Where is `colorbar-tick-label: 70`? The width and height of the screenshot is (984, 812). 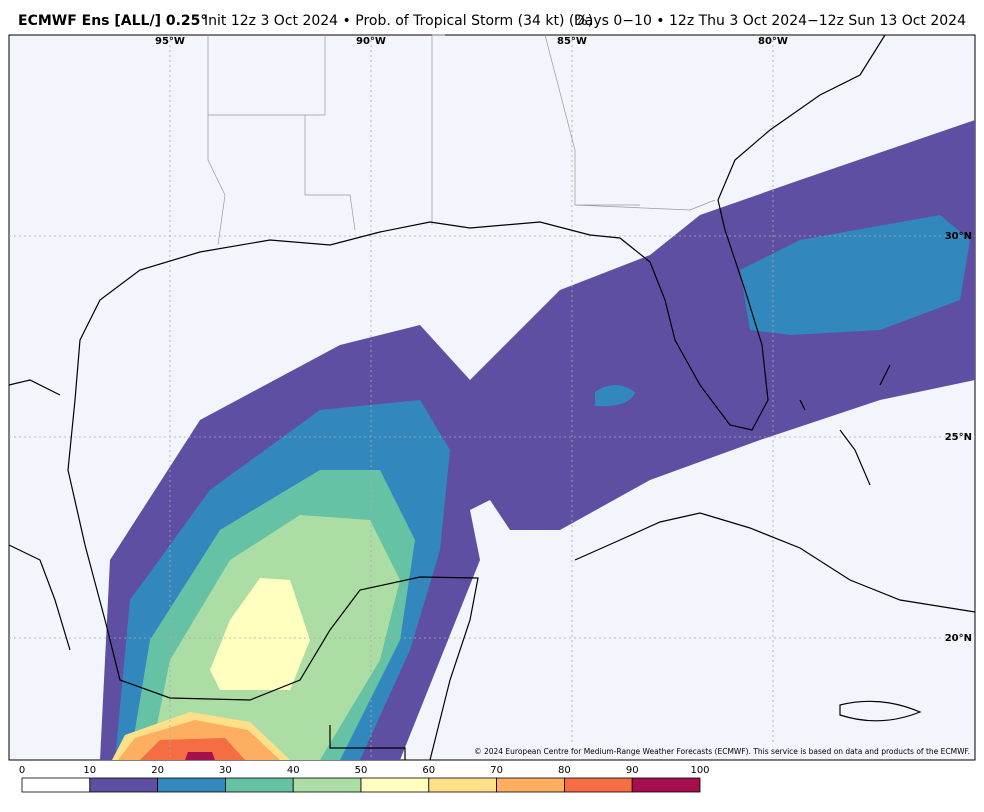
colorbar-tick-label: 70 is located at coordinates (496, 770).